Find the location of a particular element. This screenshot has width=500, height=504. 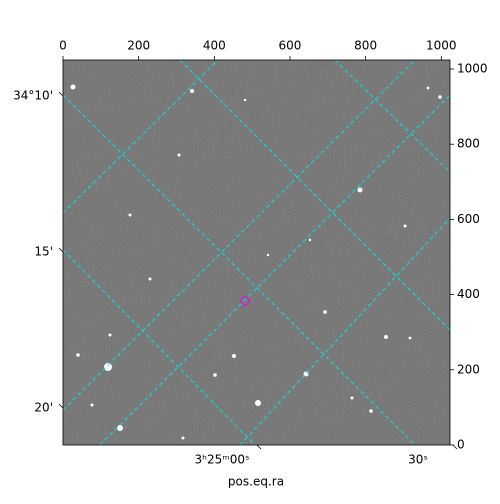

ra-tick-label: 30ˢ is located at coordinates (418, 460).